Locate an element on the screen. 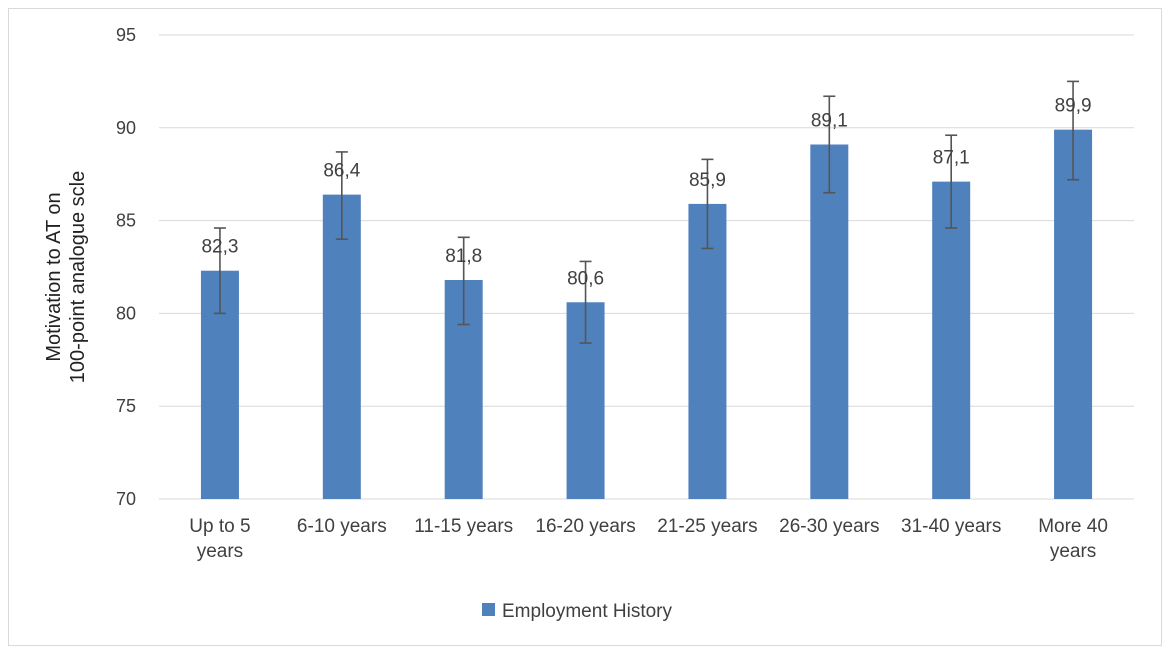  data-label: 81,8 is located at coordinates (463, 256).